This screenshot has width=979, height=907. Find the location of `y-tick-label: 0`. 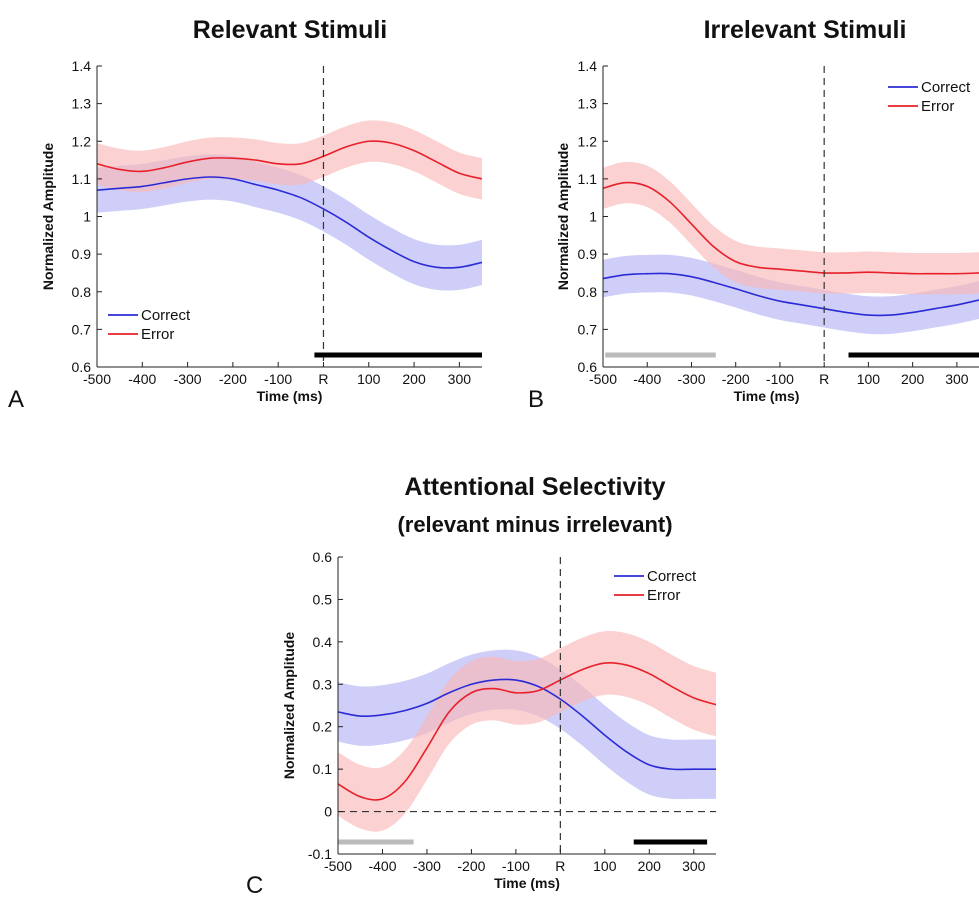

y-tick-label: 0 is located at coordinates (328, 812).